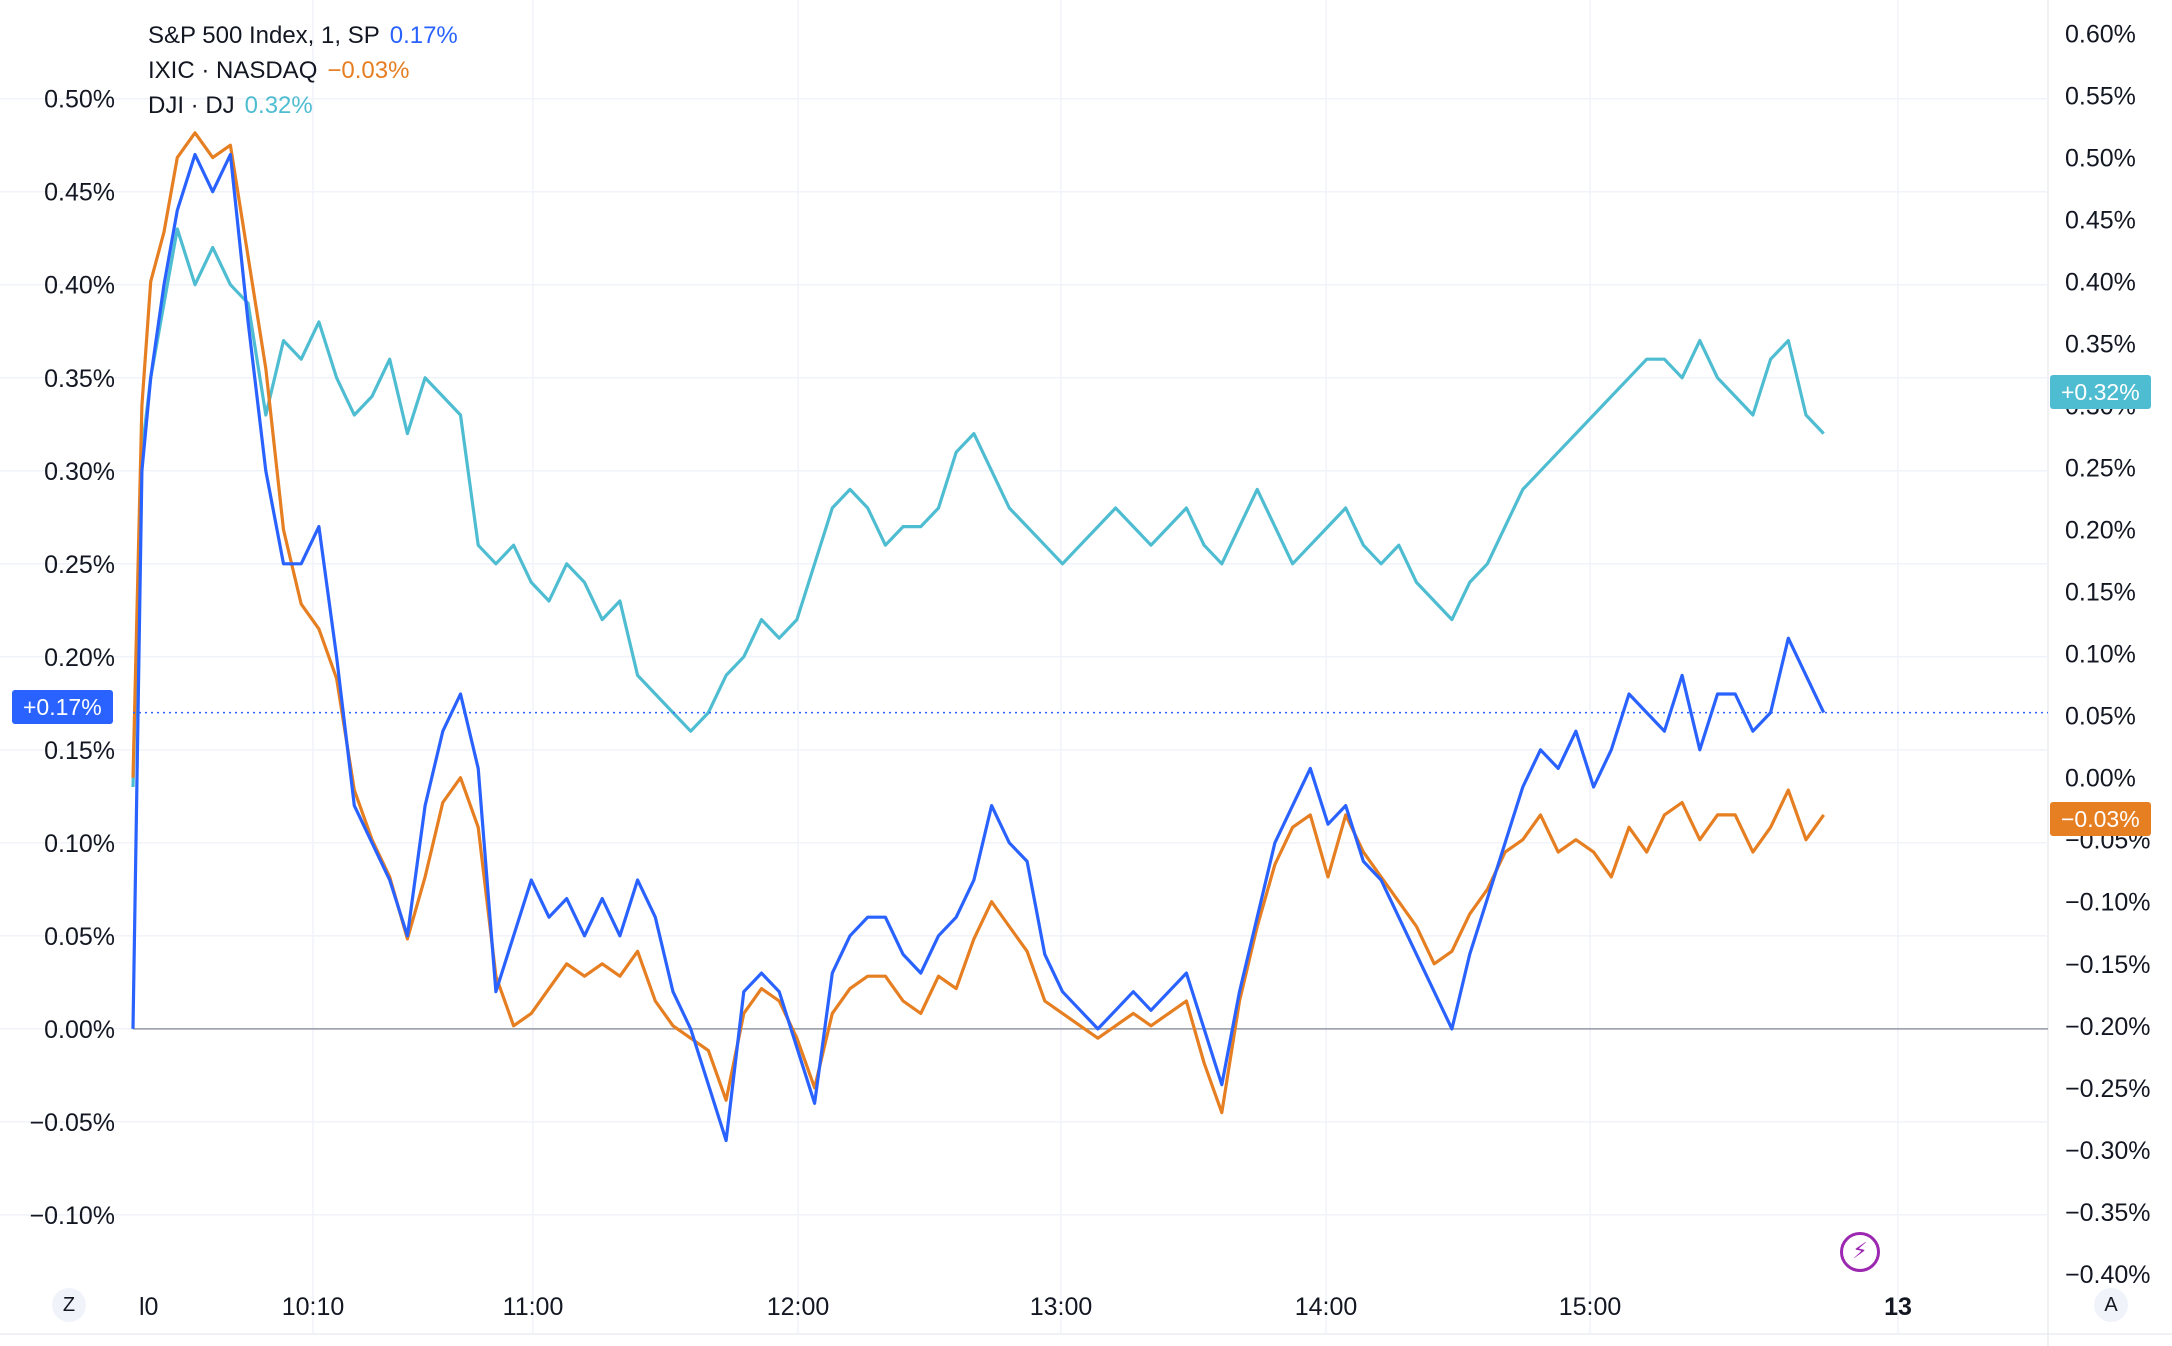 This screenshot has height=1346, width=2172. What do you see at coordinates (62, 707) in the screenshot?
I see `sp500-price-tag: +0.17%` at bounding box center [62, 707].